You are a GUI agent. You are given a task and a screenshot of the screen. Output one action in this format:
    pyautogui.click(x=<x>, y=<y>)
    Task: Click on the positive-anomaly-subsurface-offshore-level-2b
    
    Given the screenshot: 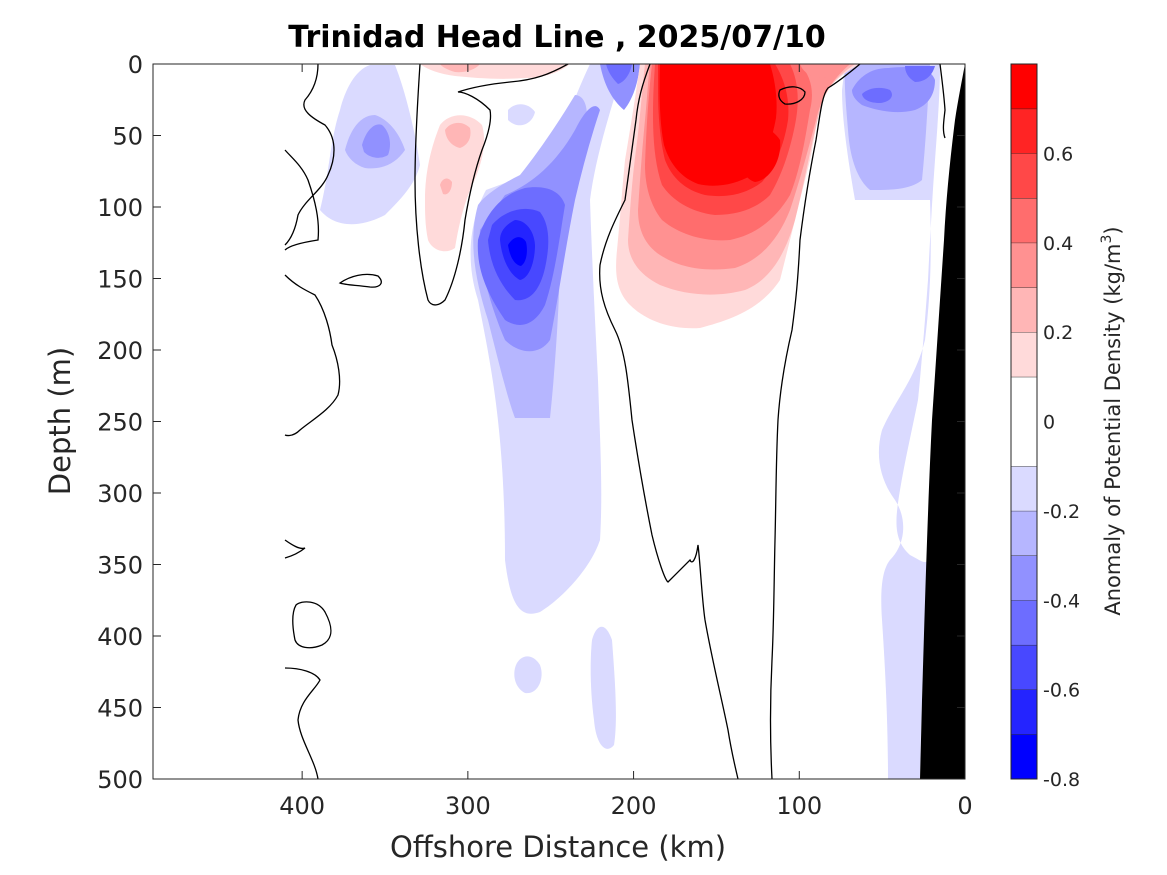 What is the action you would take?
    pyautogui.click(x=446, y=186)
    